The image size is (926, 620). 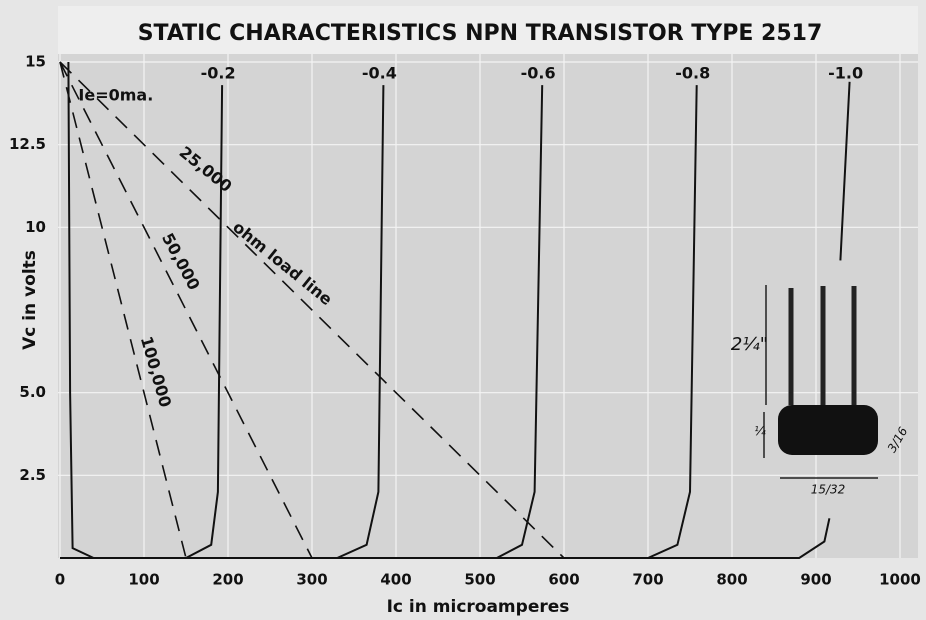 What do you see at coordinates (30, 300) in the screenshot?
I see `y-axis-label: Vc in volts` at bounding box center [30, 300].